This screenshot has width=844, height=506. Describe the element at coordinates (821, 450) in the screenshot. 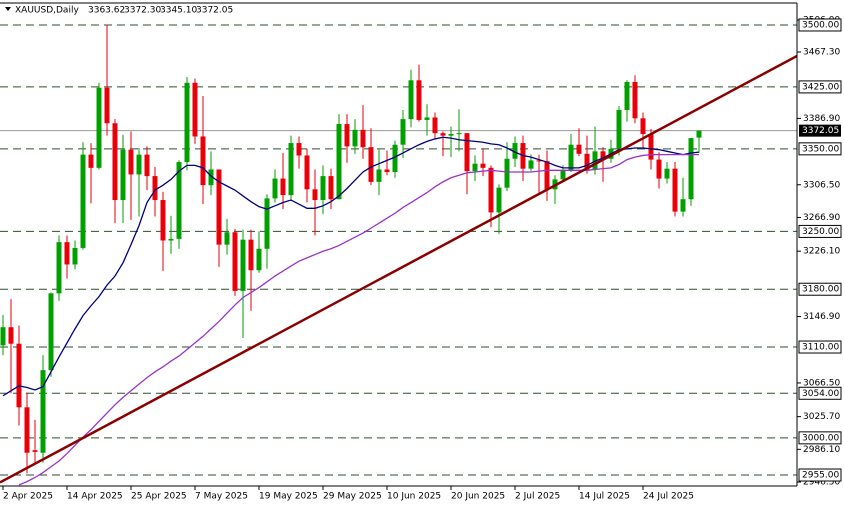

I see `y-tick-label: 2986.10` at that location.